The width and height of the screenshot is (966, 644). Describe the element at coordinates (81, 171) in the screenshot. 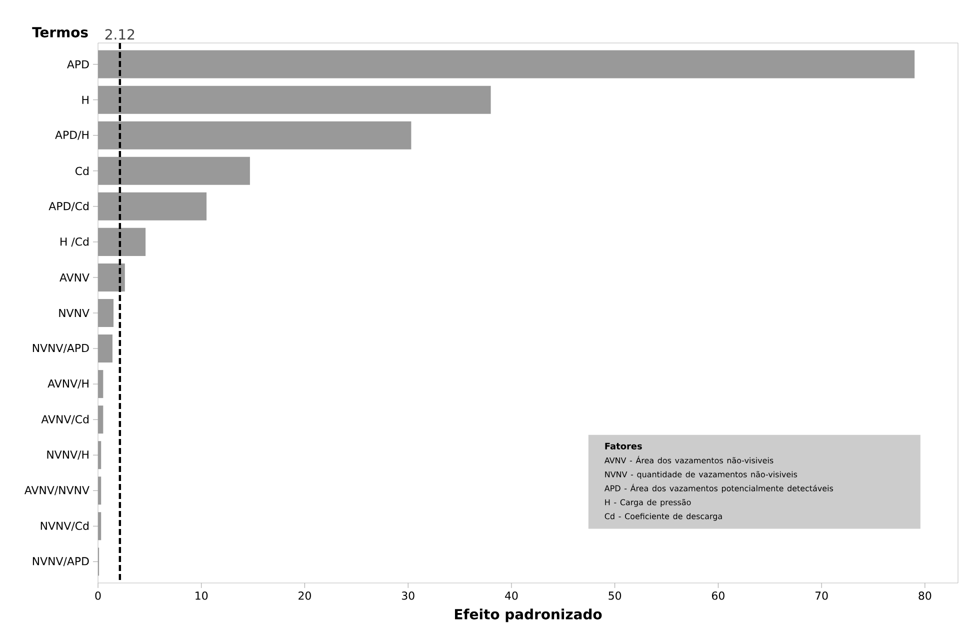

I see `y-tick-label: Cd` at that location.